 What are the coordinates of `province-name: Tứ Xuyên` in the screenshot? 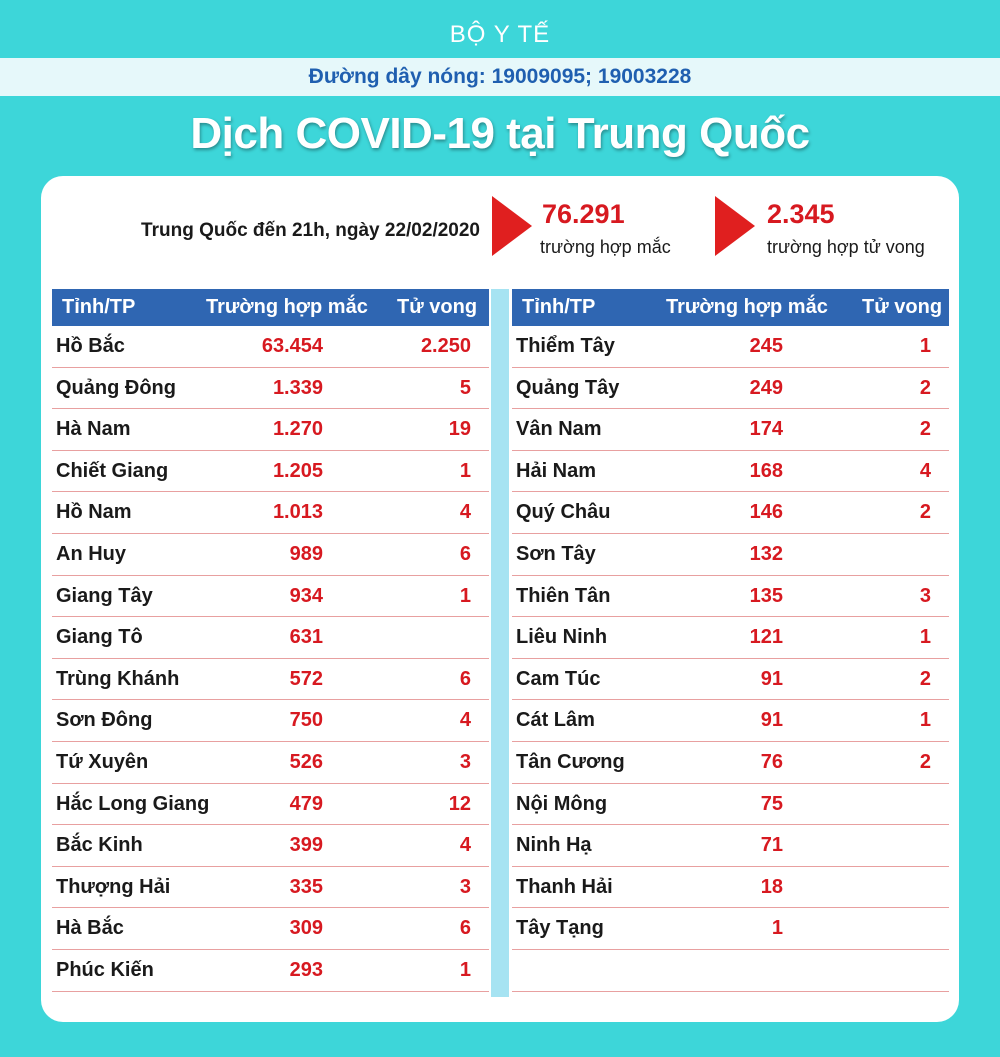 It's located at (102, 761).